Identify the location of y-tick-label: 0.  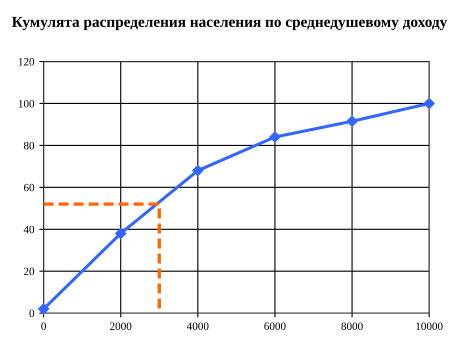
(31, 314).